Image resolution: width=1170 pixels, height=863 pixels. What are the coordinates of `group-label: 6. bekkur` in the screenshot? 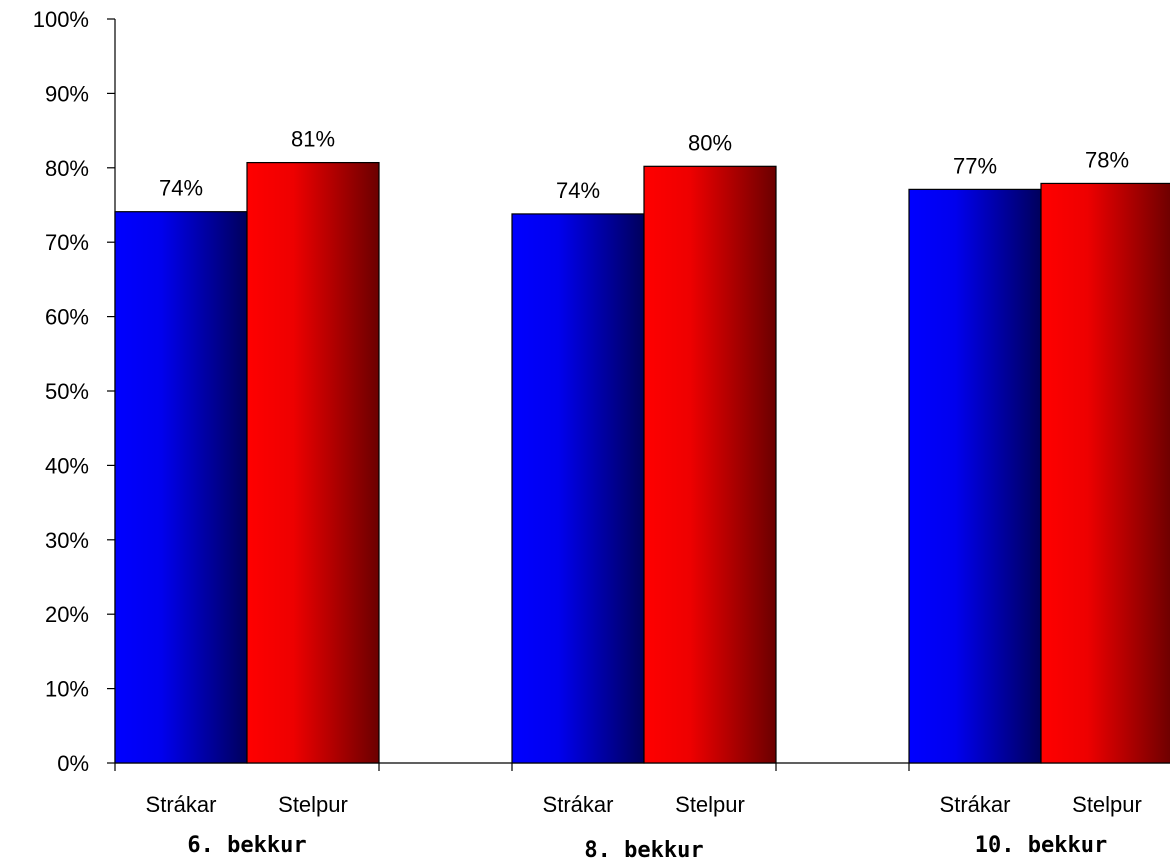 It's located at (246, 845).